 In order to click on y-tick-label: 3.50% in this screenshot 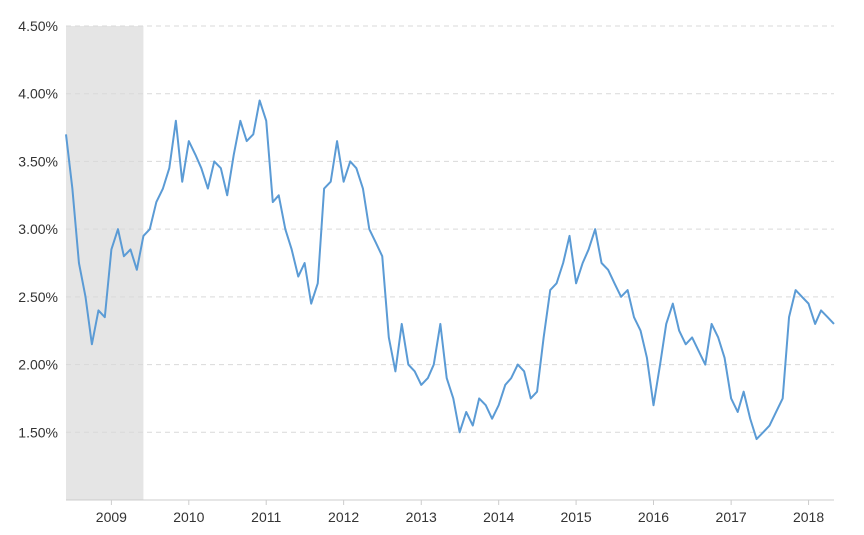, I will do `click(38, 161)`.